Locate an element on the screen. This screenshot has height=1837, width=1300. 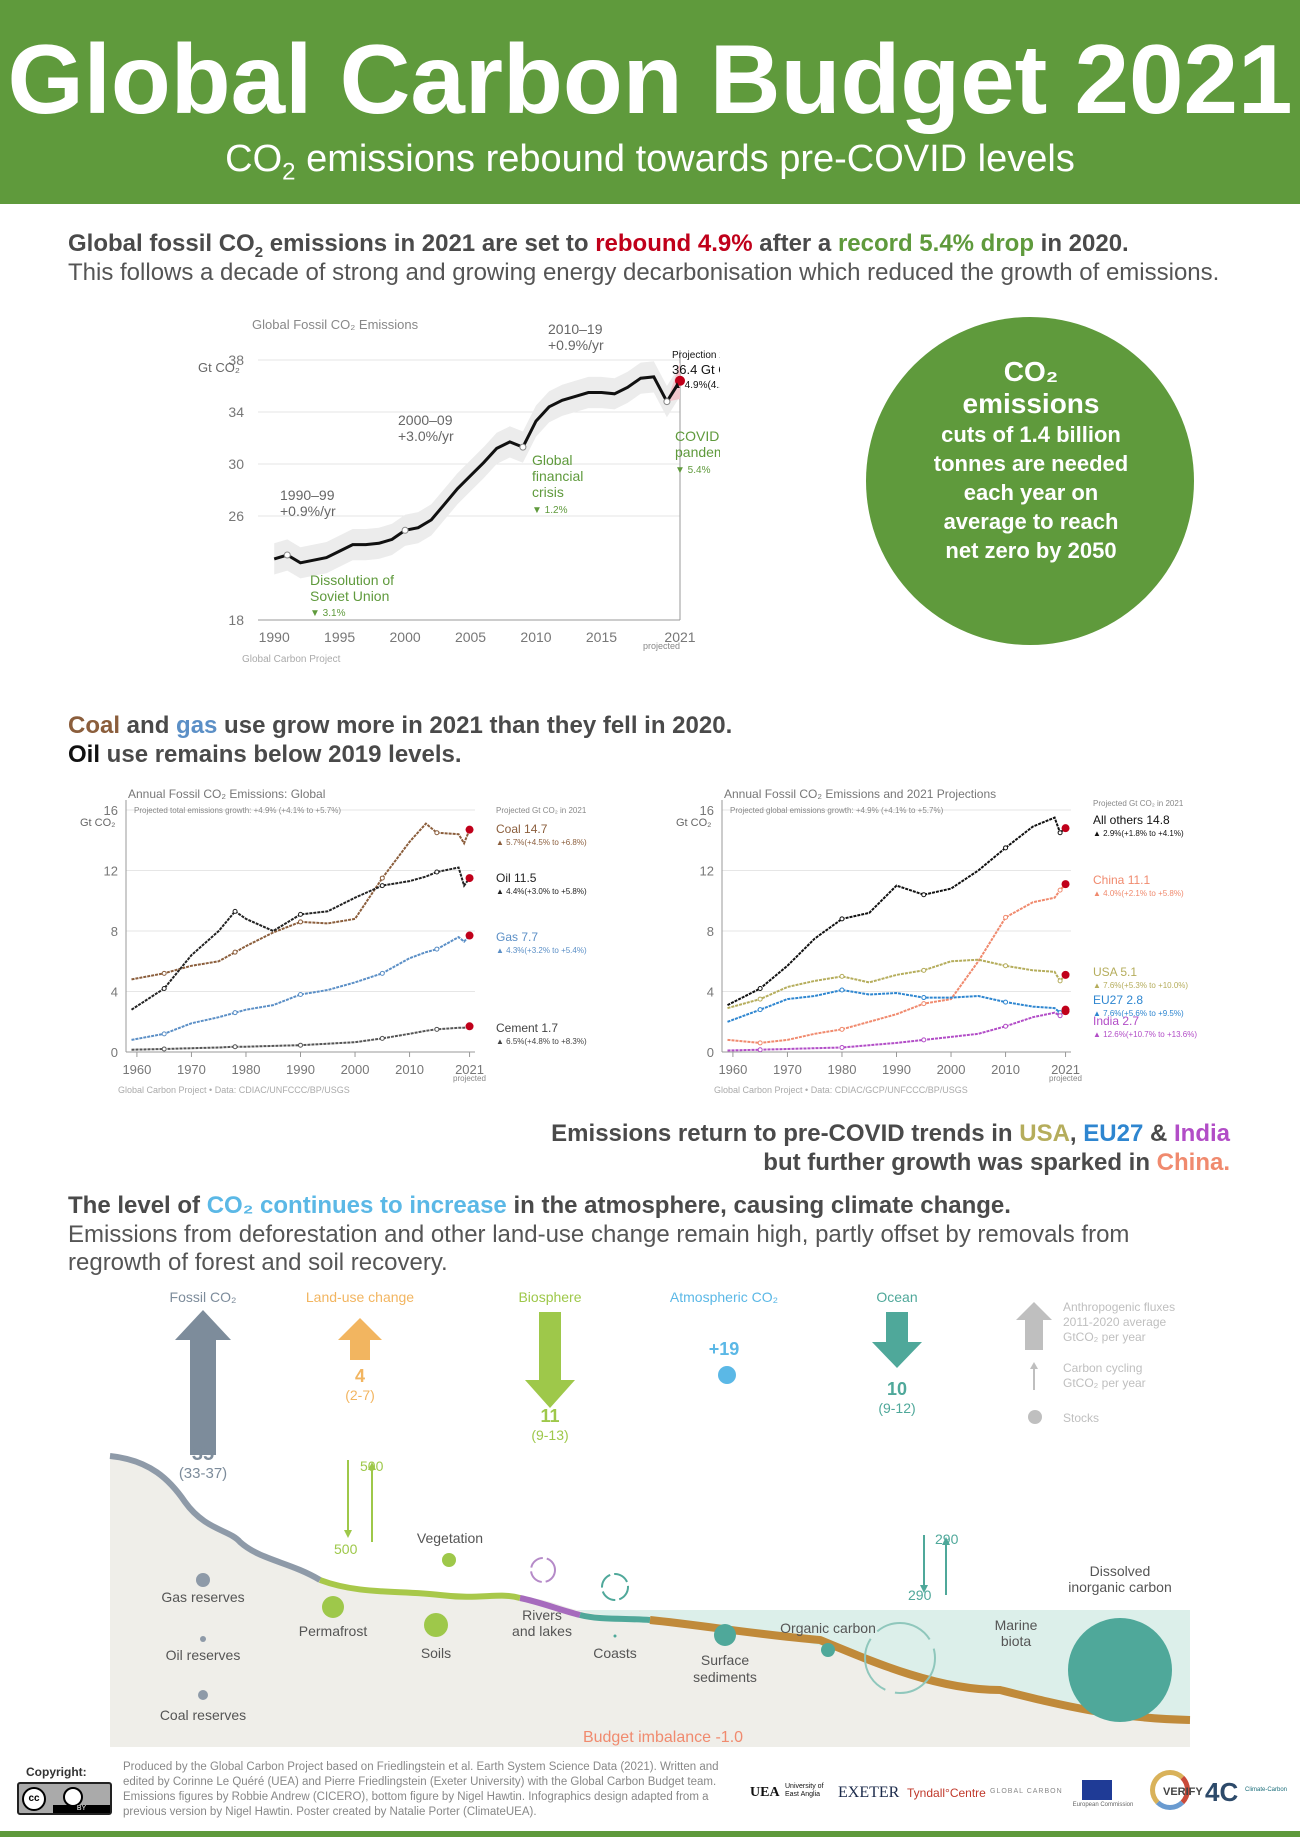
chart1-ytick-label: 34 is located at coordinates (236, 412).